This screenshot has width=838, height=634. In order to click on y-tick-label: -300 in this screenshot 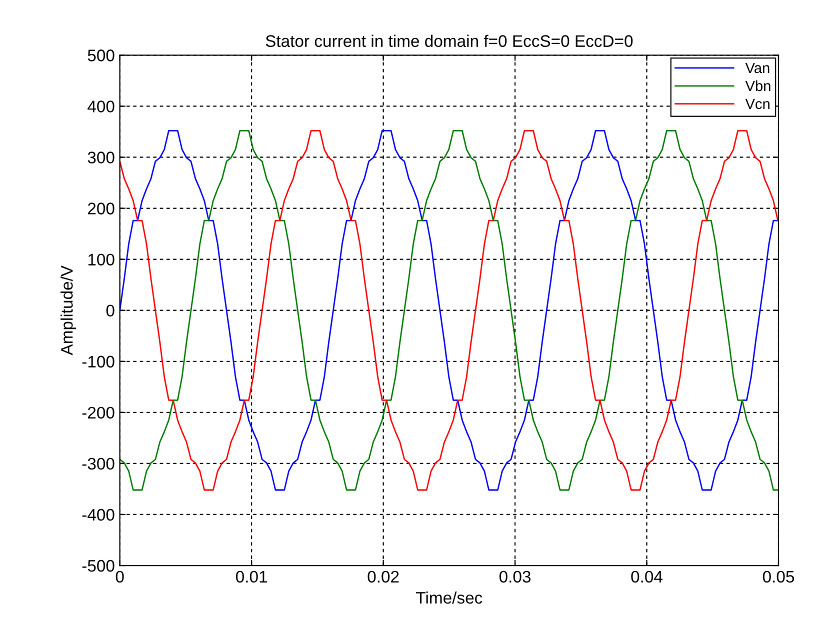, I will do `click(98, 464)`.